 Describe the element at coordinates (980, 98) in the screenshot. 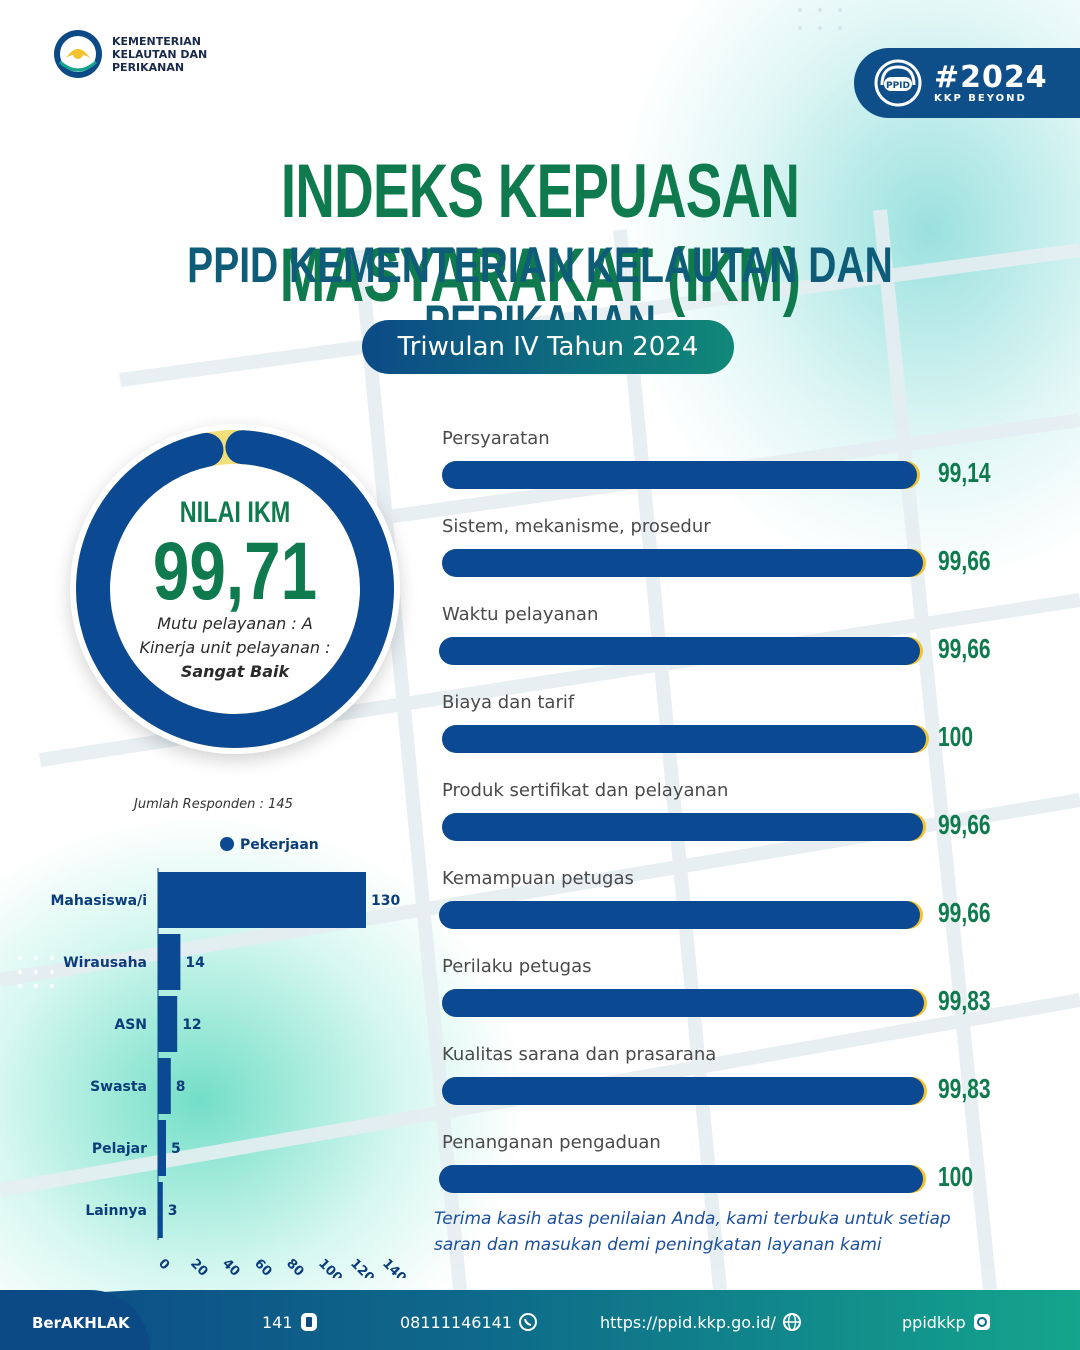

I see `badge-subtitle: KKP BEYOND` at that location.